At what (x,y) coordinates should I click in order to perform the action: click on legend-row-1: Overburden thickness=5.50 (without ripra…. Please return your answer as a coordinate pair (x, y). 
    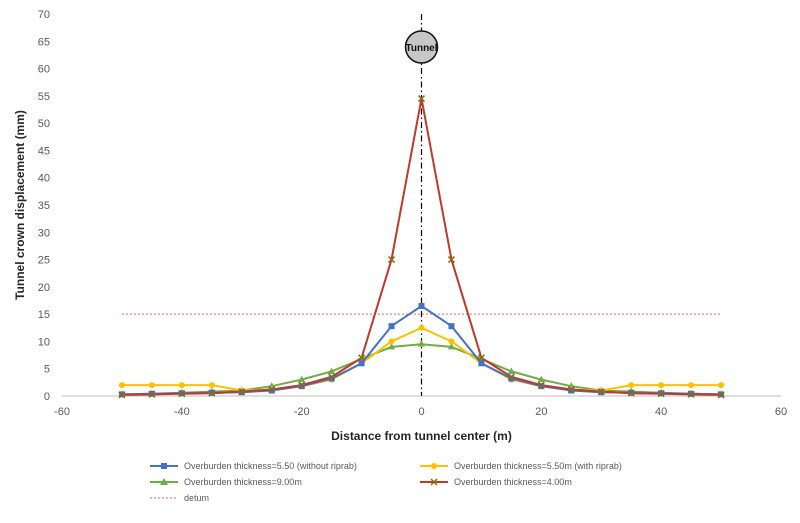
    Looking at the image, I should click on (430, 466).